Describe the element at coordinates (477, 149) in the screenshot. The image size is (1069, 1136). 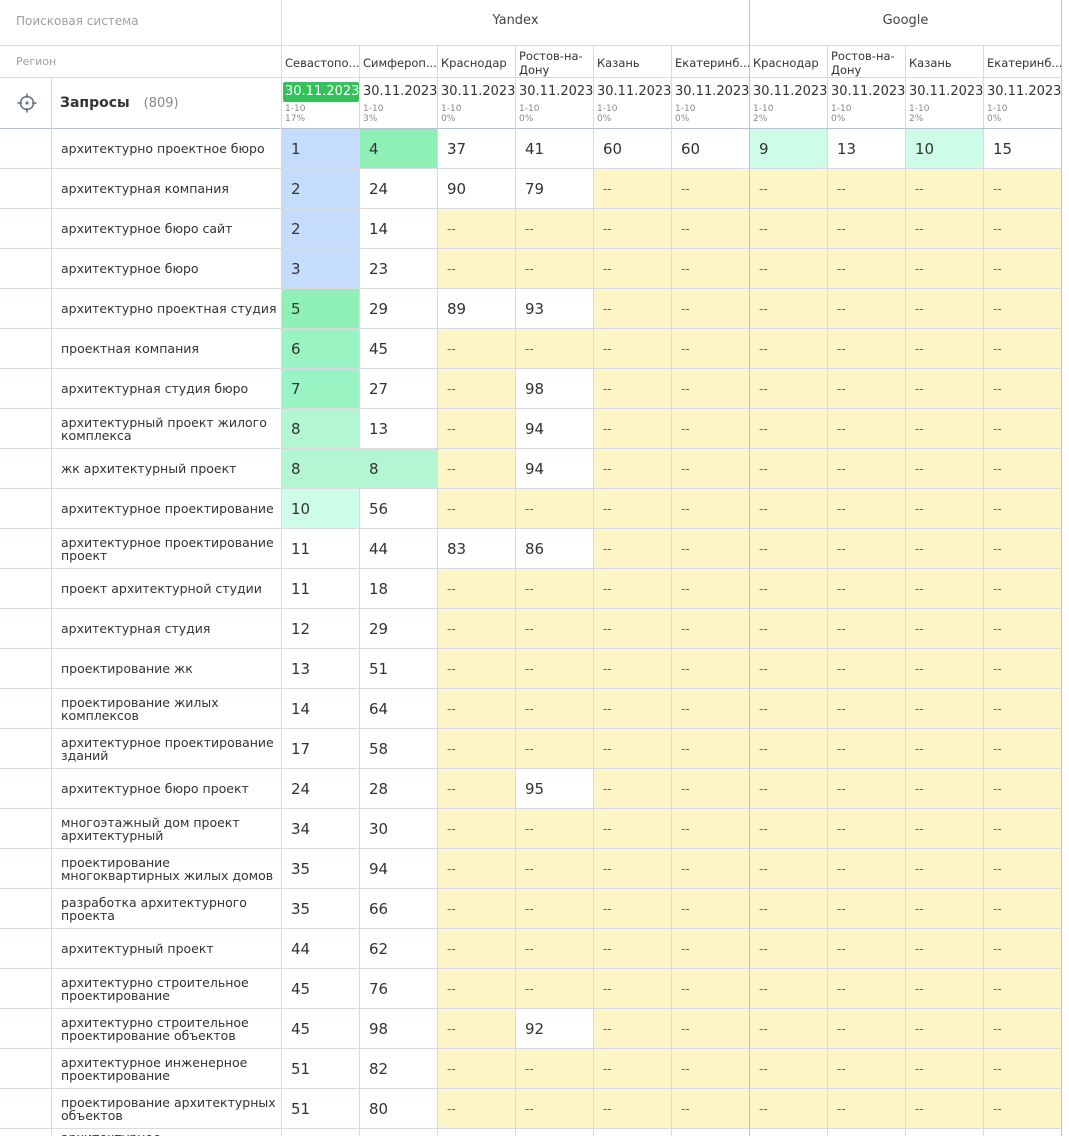
I see `position-cell: 37` at that location.